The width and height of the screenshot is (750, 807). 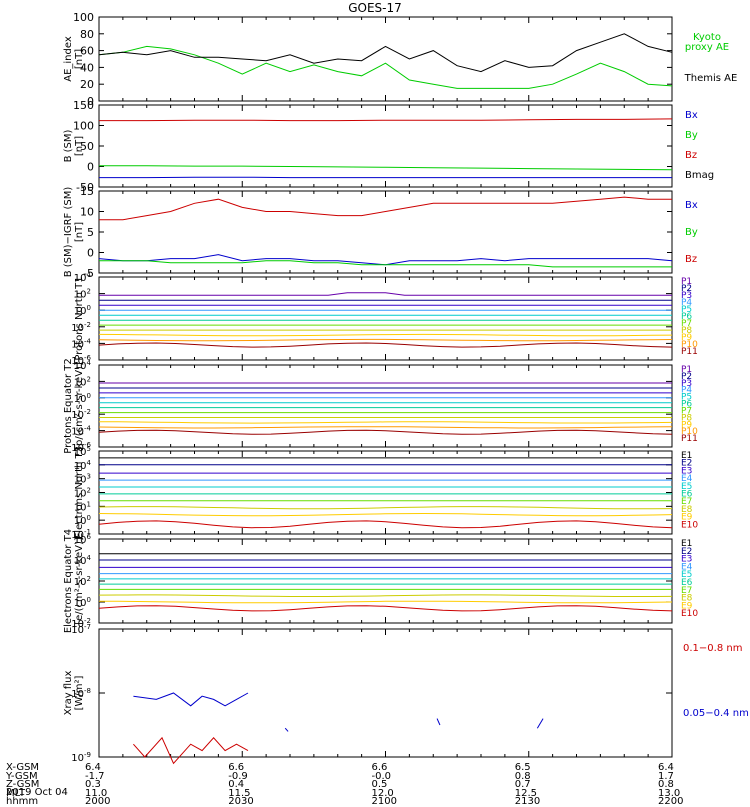 I want to click on legend-kyoto-2: proxy AE, so click(x=707, y=47).